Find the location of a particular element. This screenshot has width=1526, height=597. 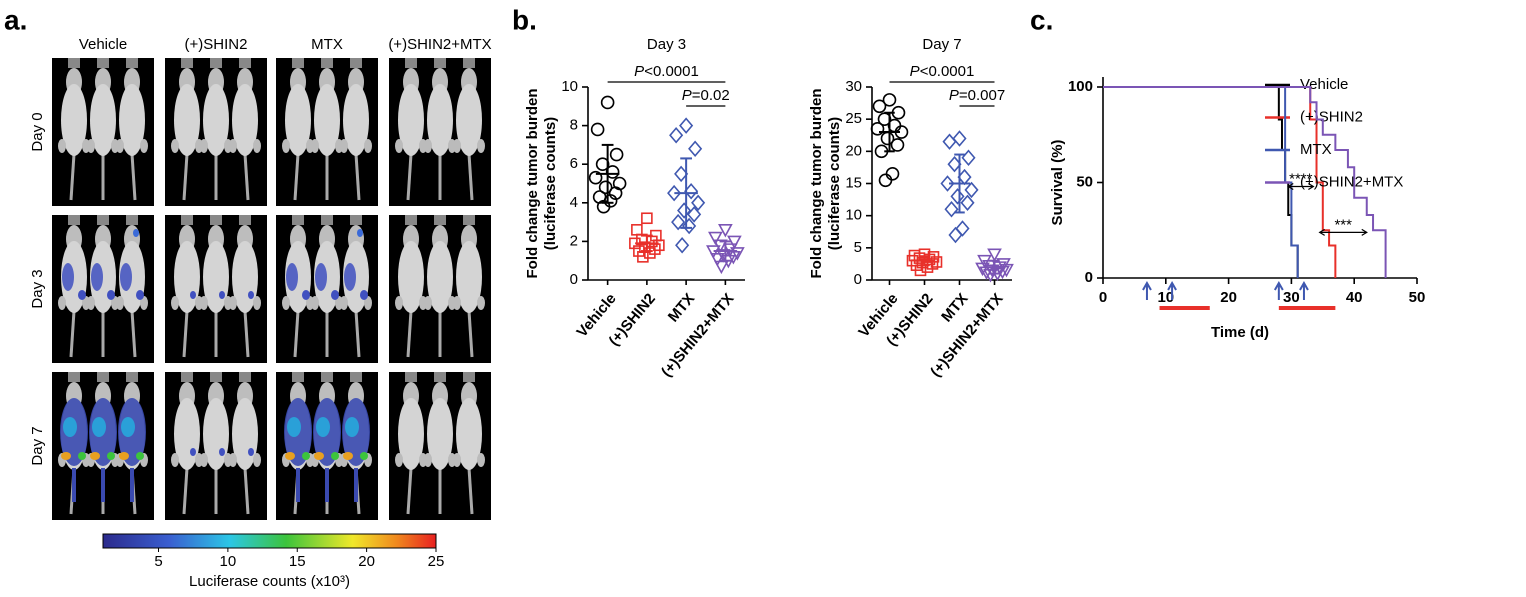

y-tick-label: 25 is located at coordinates (853, 118).